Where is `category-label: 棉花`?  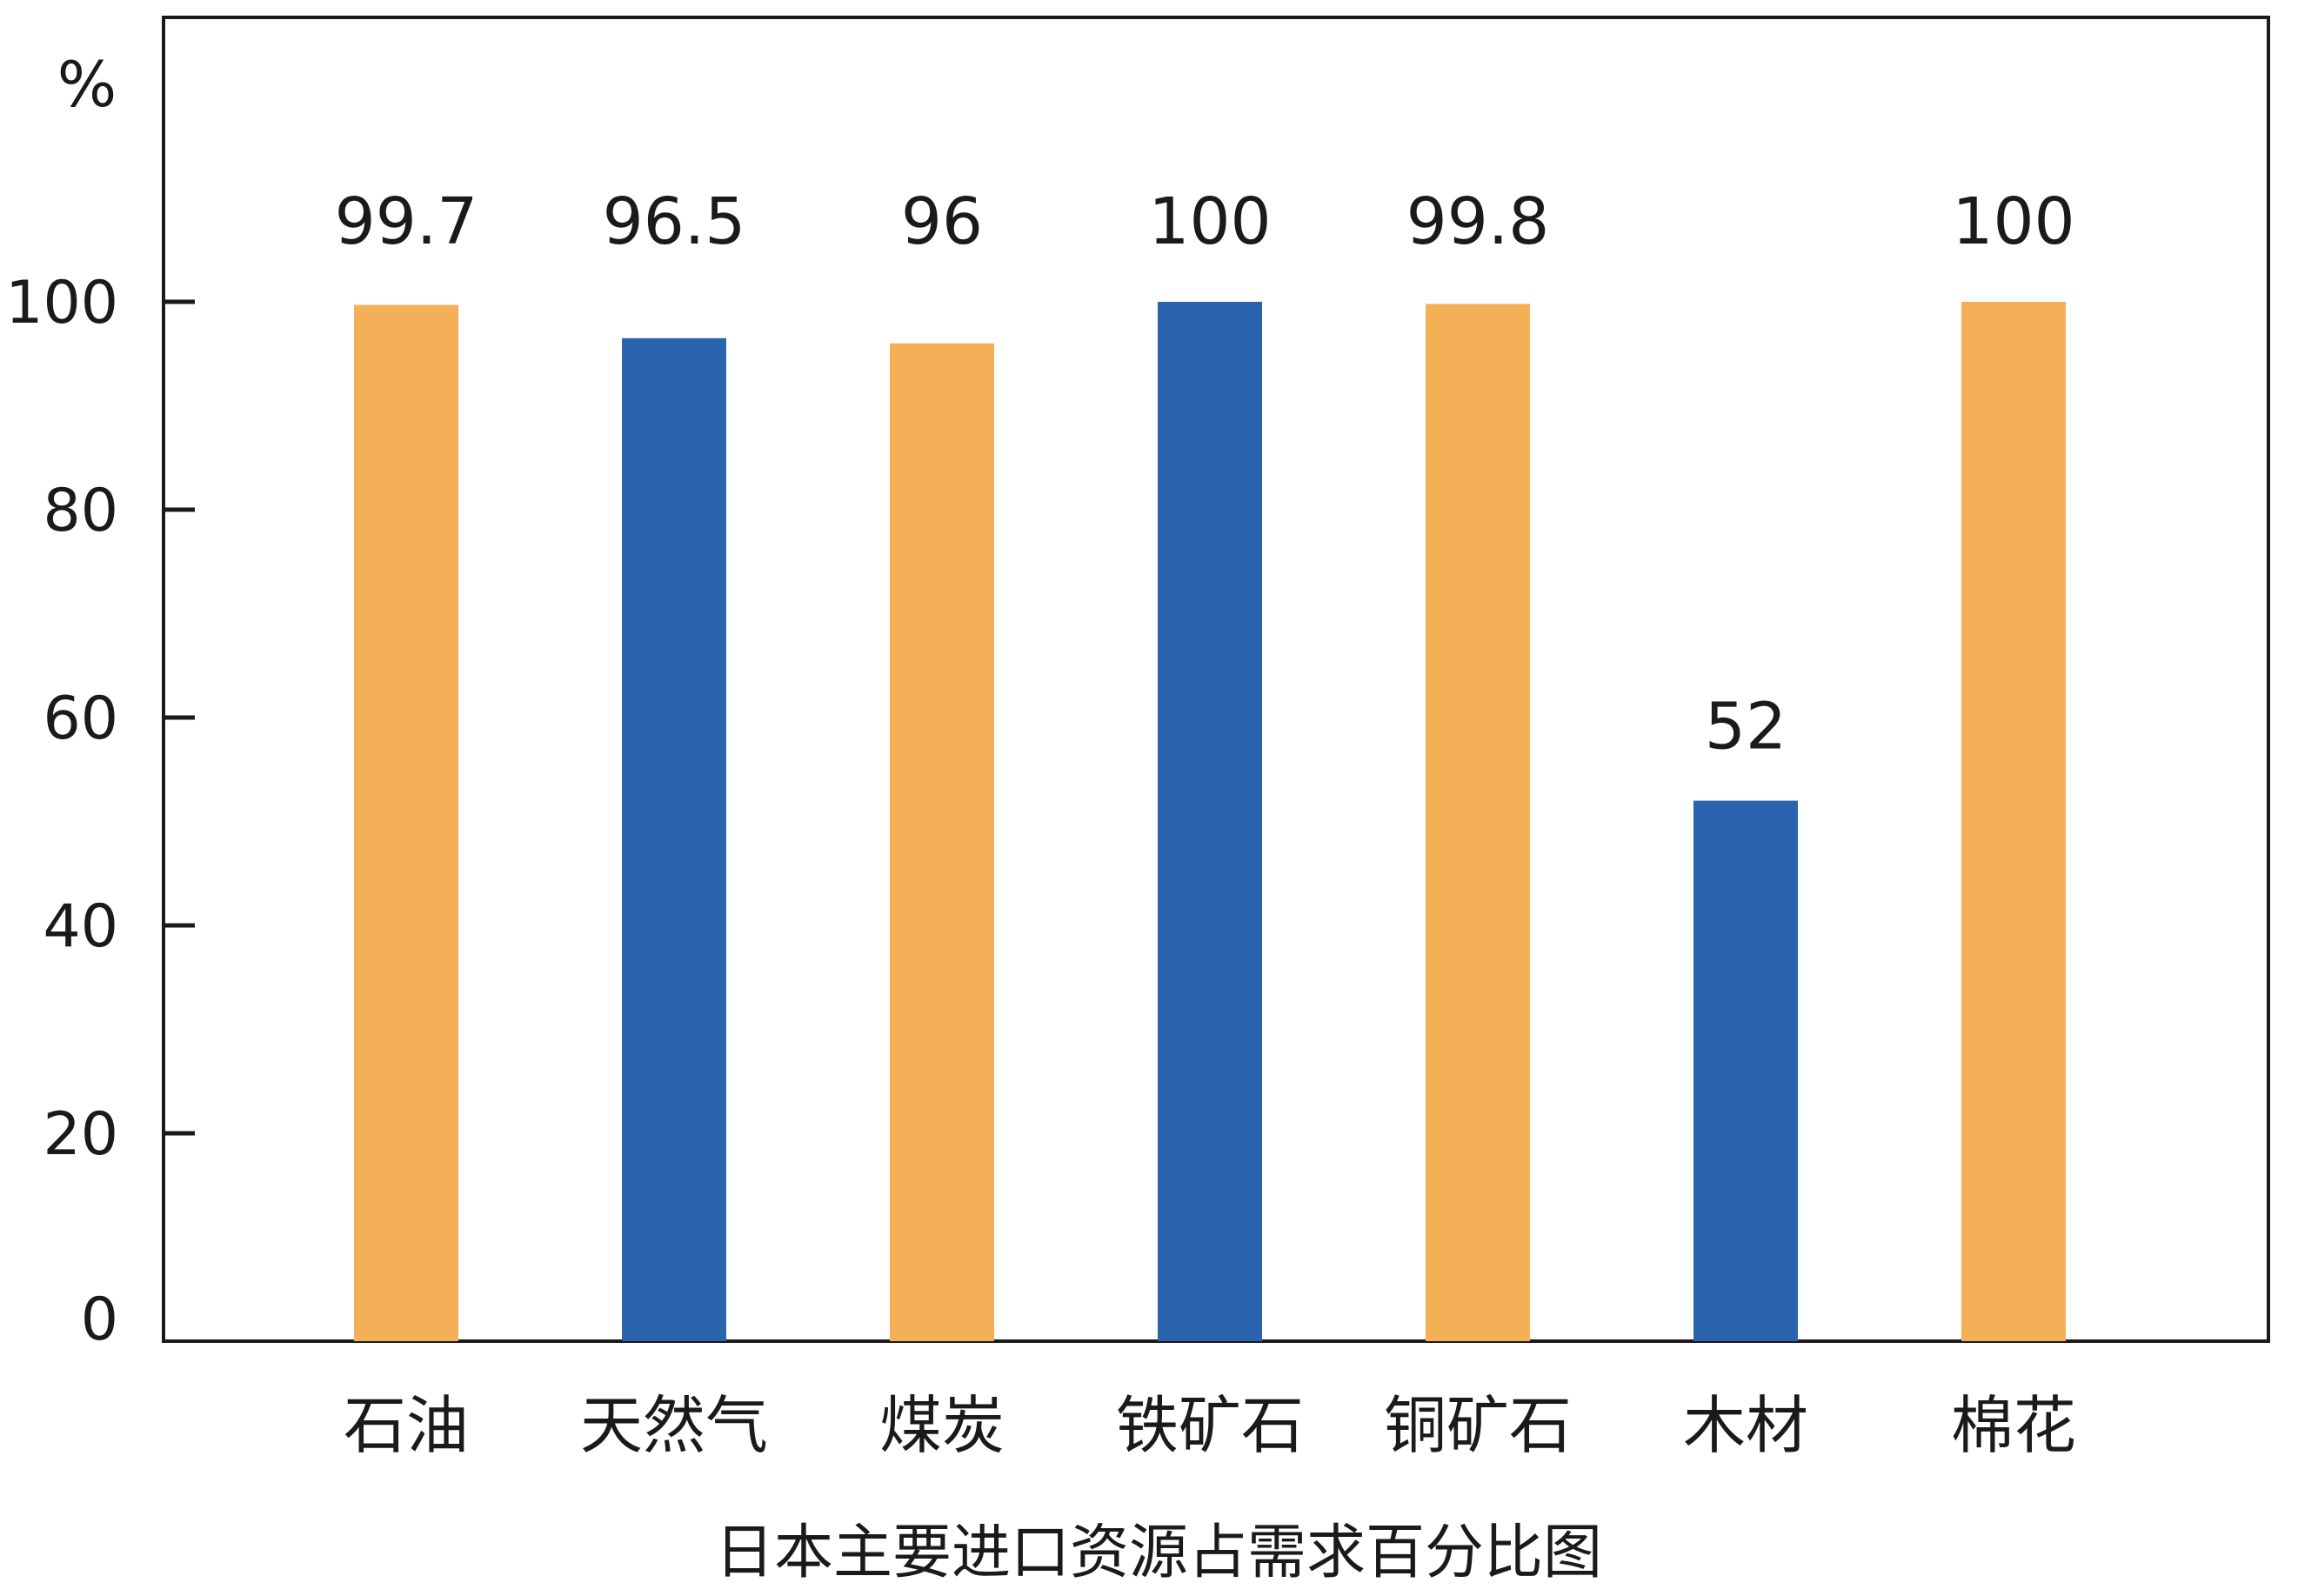 category-label: 棉花 is located at coordinates (2013, 1425).